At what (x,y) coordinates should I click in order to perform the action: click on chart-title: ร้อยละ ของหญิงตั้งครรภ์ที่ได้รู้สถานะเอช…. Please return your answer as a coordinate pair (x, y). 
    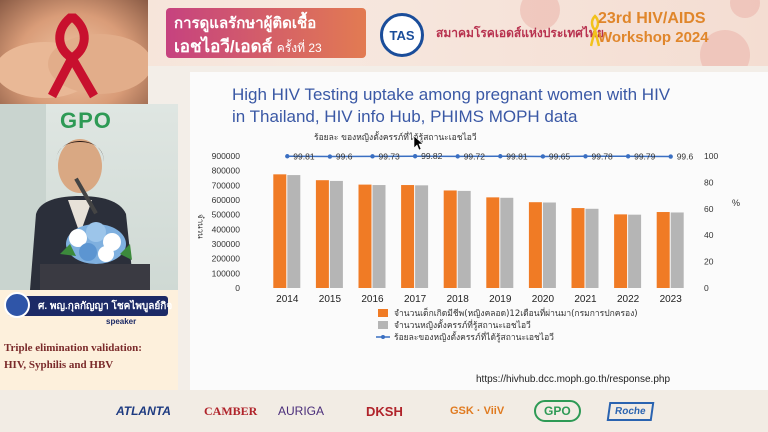
    Looking at the image, I should click on (395, 137).